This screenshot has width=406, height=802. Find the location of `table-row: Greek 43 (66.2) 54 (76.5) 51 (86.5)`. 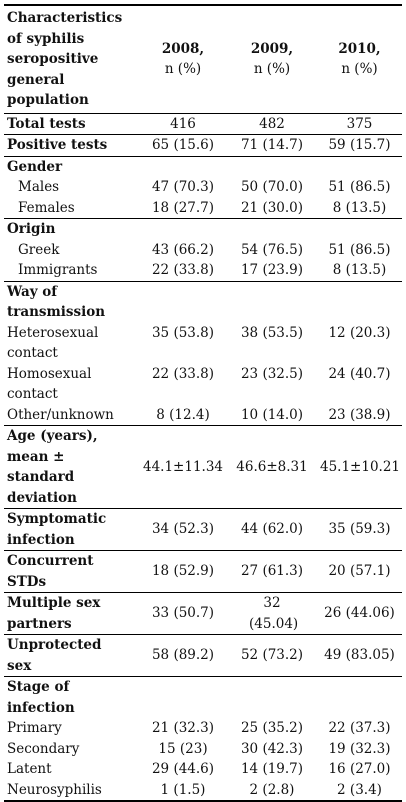

table-row: Greek 43 (66.2) 54 (76.5) 51 (86.5) is located at coordinates (203, 250).